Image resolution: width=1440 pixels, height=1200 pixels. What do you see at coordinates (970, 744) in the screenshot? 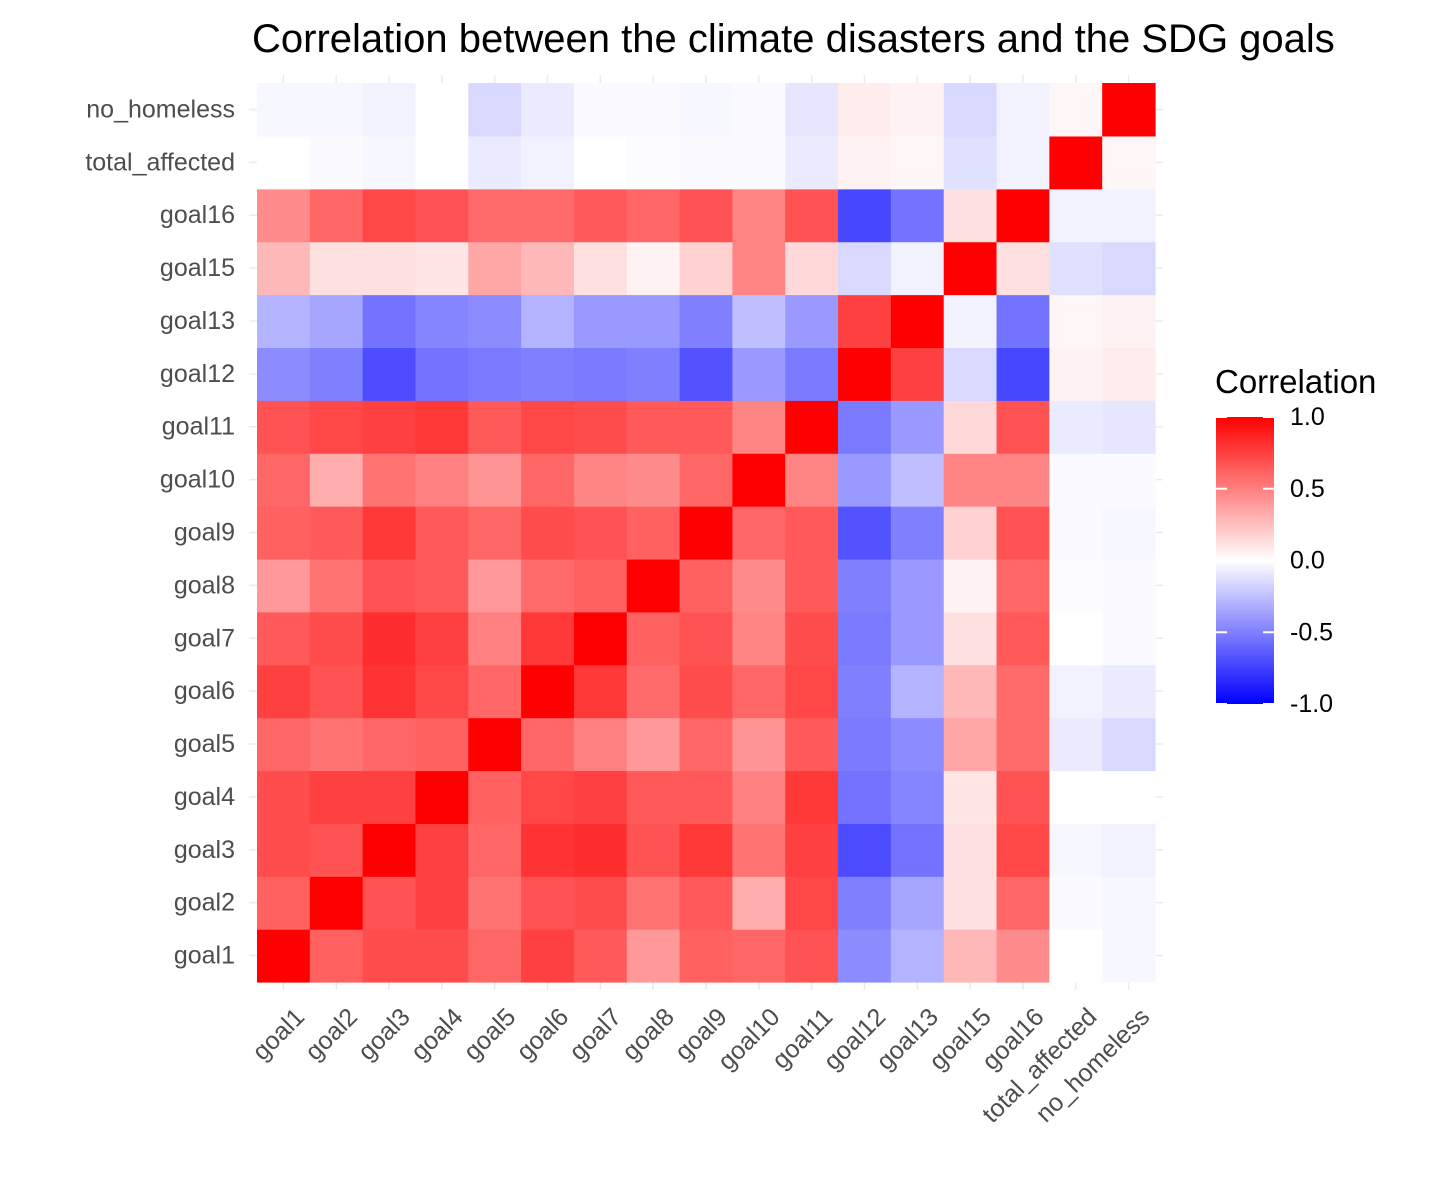
I see `heatmap-cell-goal5-goal15` at bounding box center [970, 744].